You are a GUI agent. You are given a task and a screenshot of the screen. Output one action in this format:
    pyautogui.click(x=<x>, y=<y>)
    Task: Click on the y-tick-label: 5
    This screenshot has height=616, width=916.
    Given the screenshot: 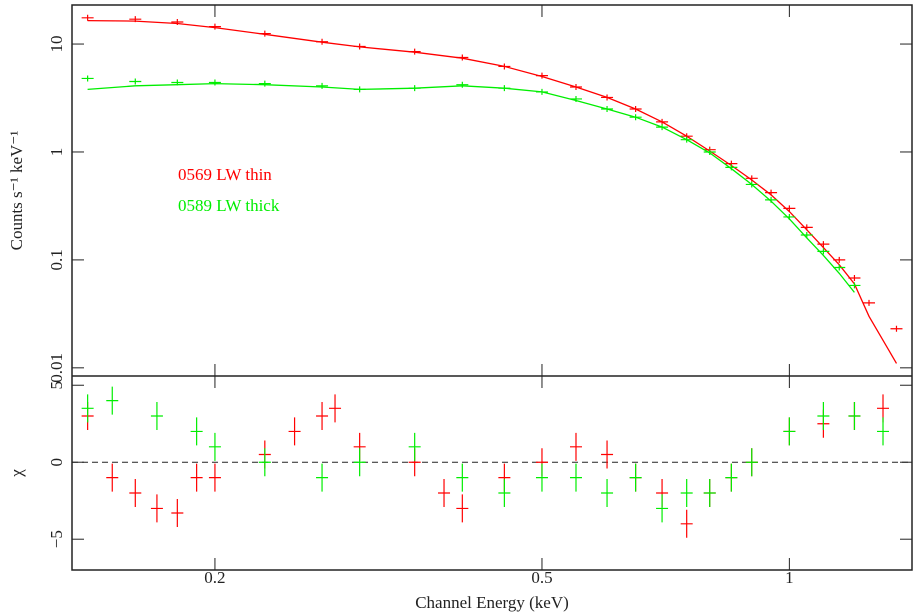 What is the action you would take?
    pyautogui.click(x=56, y=385)
    